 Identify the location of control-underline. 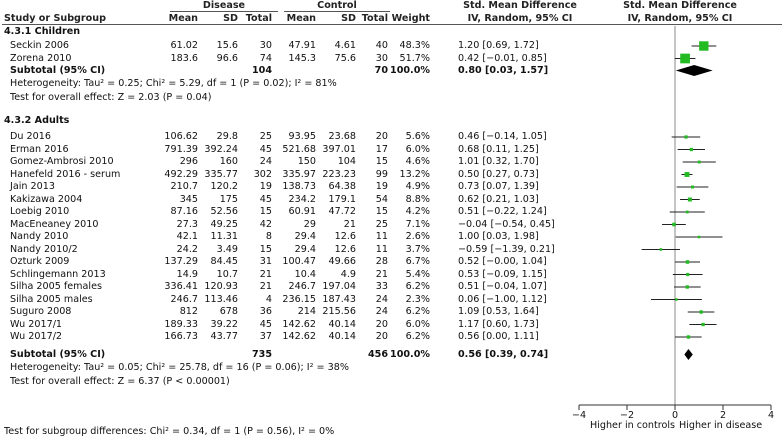
(337, 11).